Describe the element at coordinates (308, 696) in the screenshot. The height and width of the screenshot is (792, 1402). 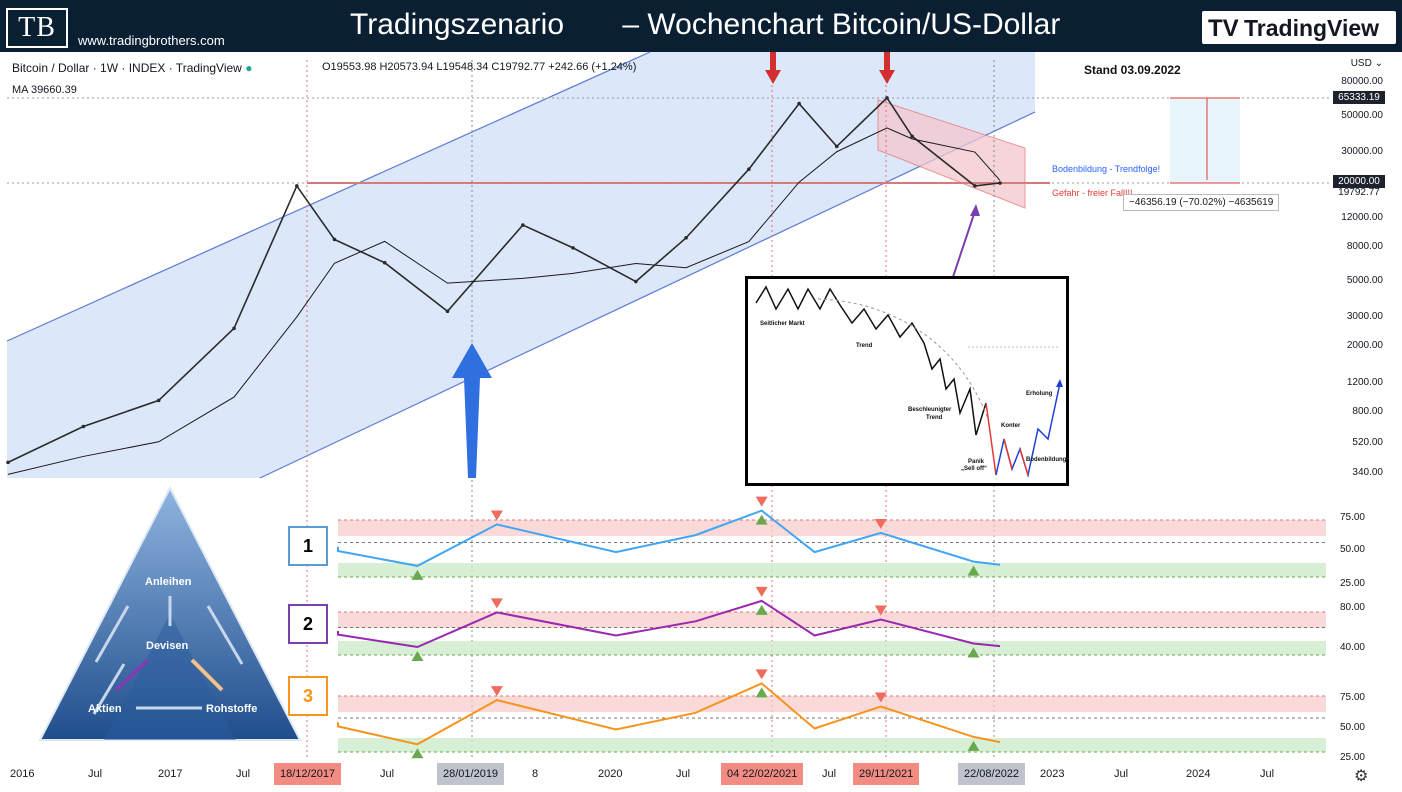
I see `panel-3-label: 3` at that location.